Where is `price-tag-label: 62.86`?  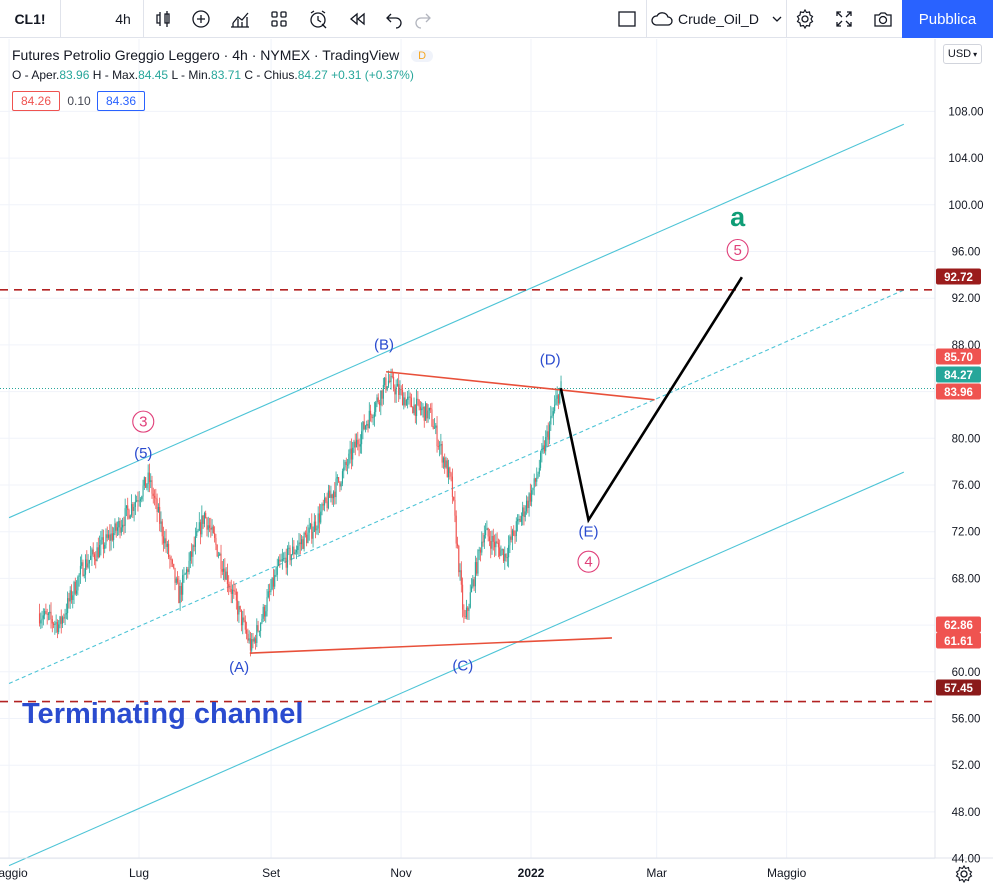
price-tag-label: 62.86 is located at coordinates (958, 626).